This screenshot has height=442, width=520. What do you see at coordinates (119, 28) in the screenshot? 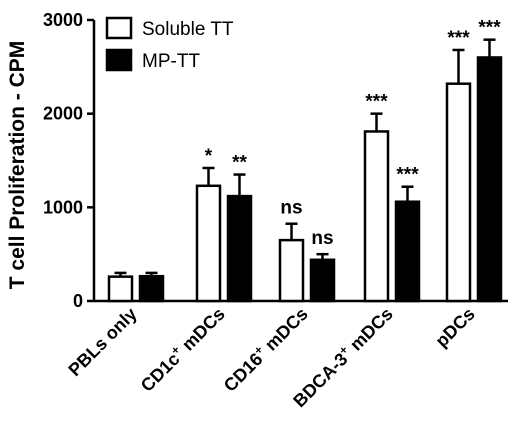
I see `legend-swatch-soluble-tt` at bounding box center [119, 28].